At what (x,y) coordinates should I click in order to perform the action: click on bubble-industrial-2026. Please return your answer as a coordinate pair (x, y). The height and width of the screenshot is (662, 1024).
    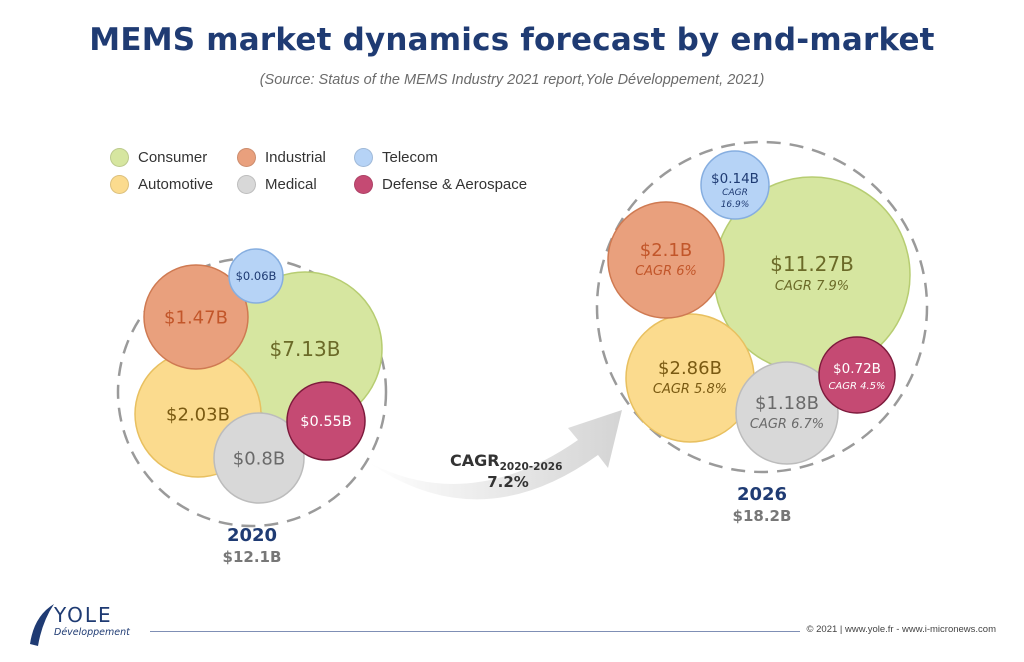
    Looking at the image, I should click on (666, 260).